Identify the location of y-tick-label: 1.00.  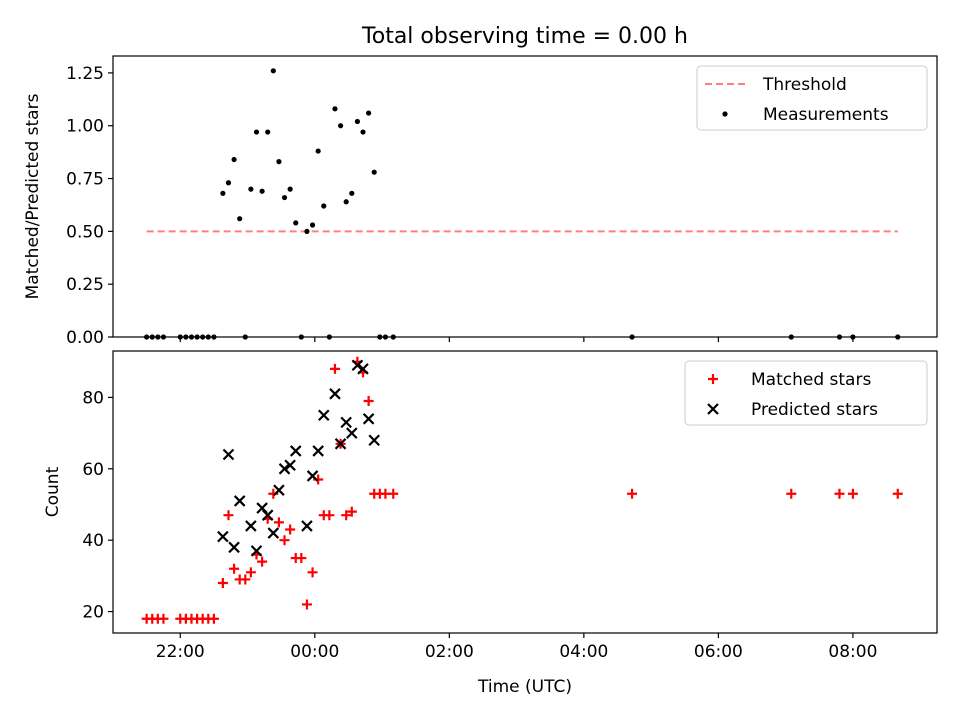
(85, 127).